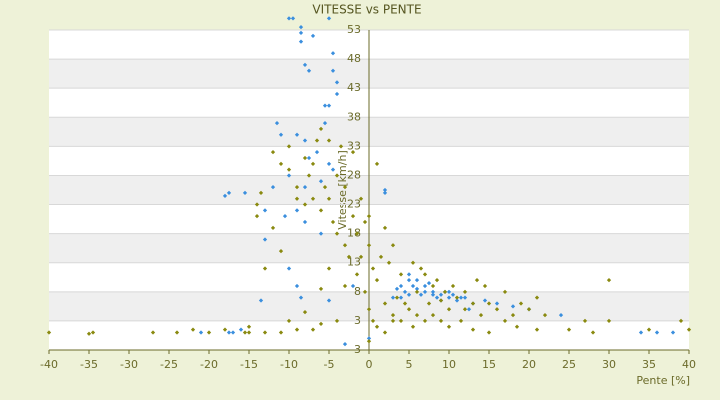 This screenshot has width=720, height=400. Describe the element at coordinates (169, 364) in the screenshot. I see `x-tick-label: -25` at that location.